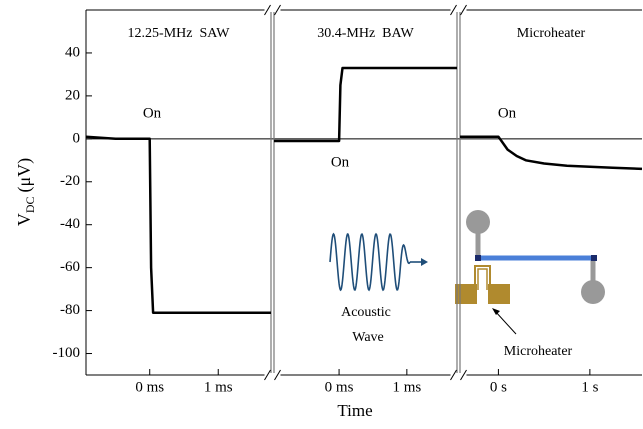  Describe the element at coordinates (365, 33) in the screenshot. I see `panel-title: 30.4-MHz BAW` at that location.